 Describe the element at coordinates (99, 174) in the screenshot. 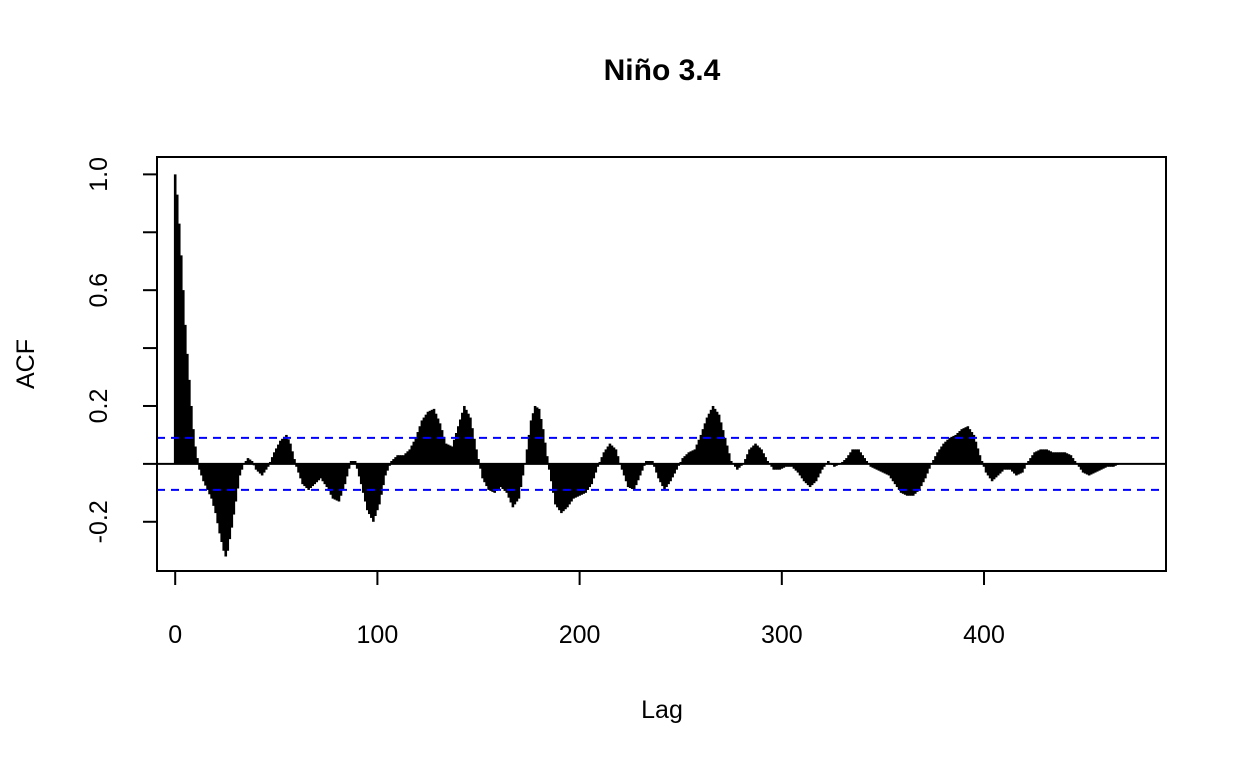

I see `y-tick-label: 1.0` at that location.